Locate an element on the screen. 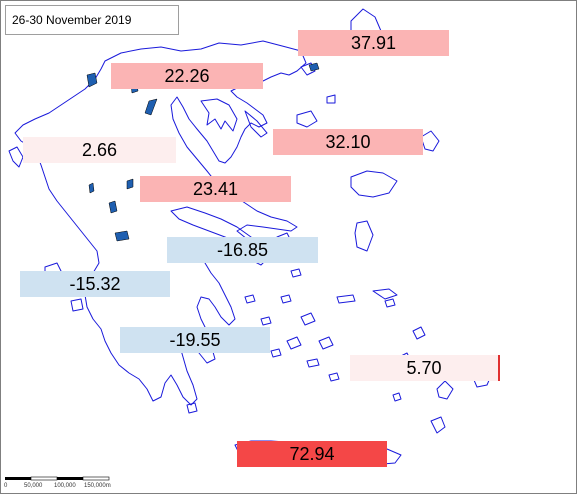 This screenshot has width=577, height=494. label-east-macedonia-thrace: 37.91 is located at coordinates (373, 43).